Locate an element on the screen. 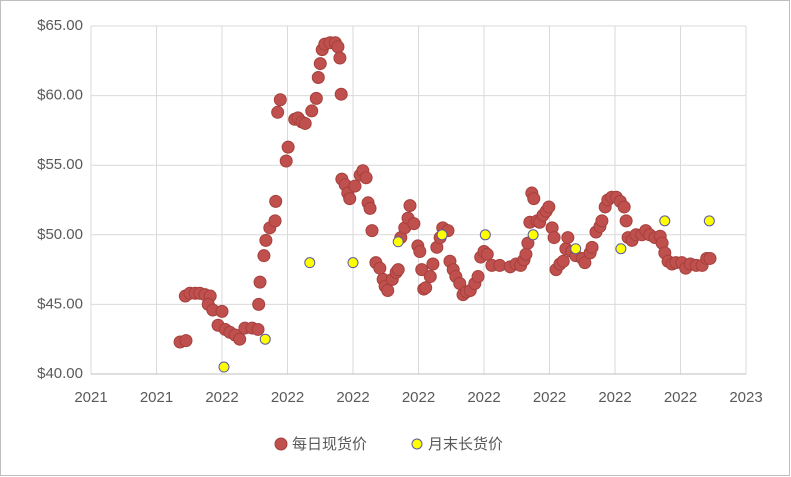 The height and width of the screenshot is (477, 791). y-tick-label: $60.00 is located at coordinates (60, 95).